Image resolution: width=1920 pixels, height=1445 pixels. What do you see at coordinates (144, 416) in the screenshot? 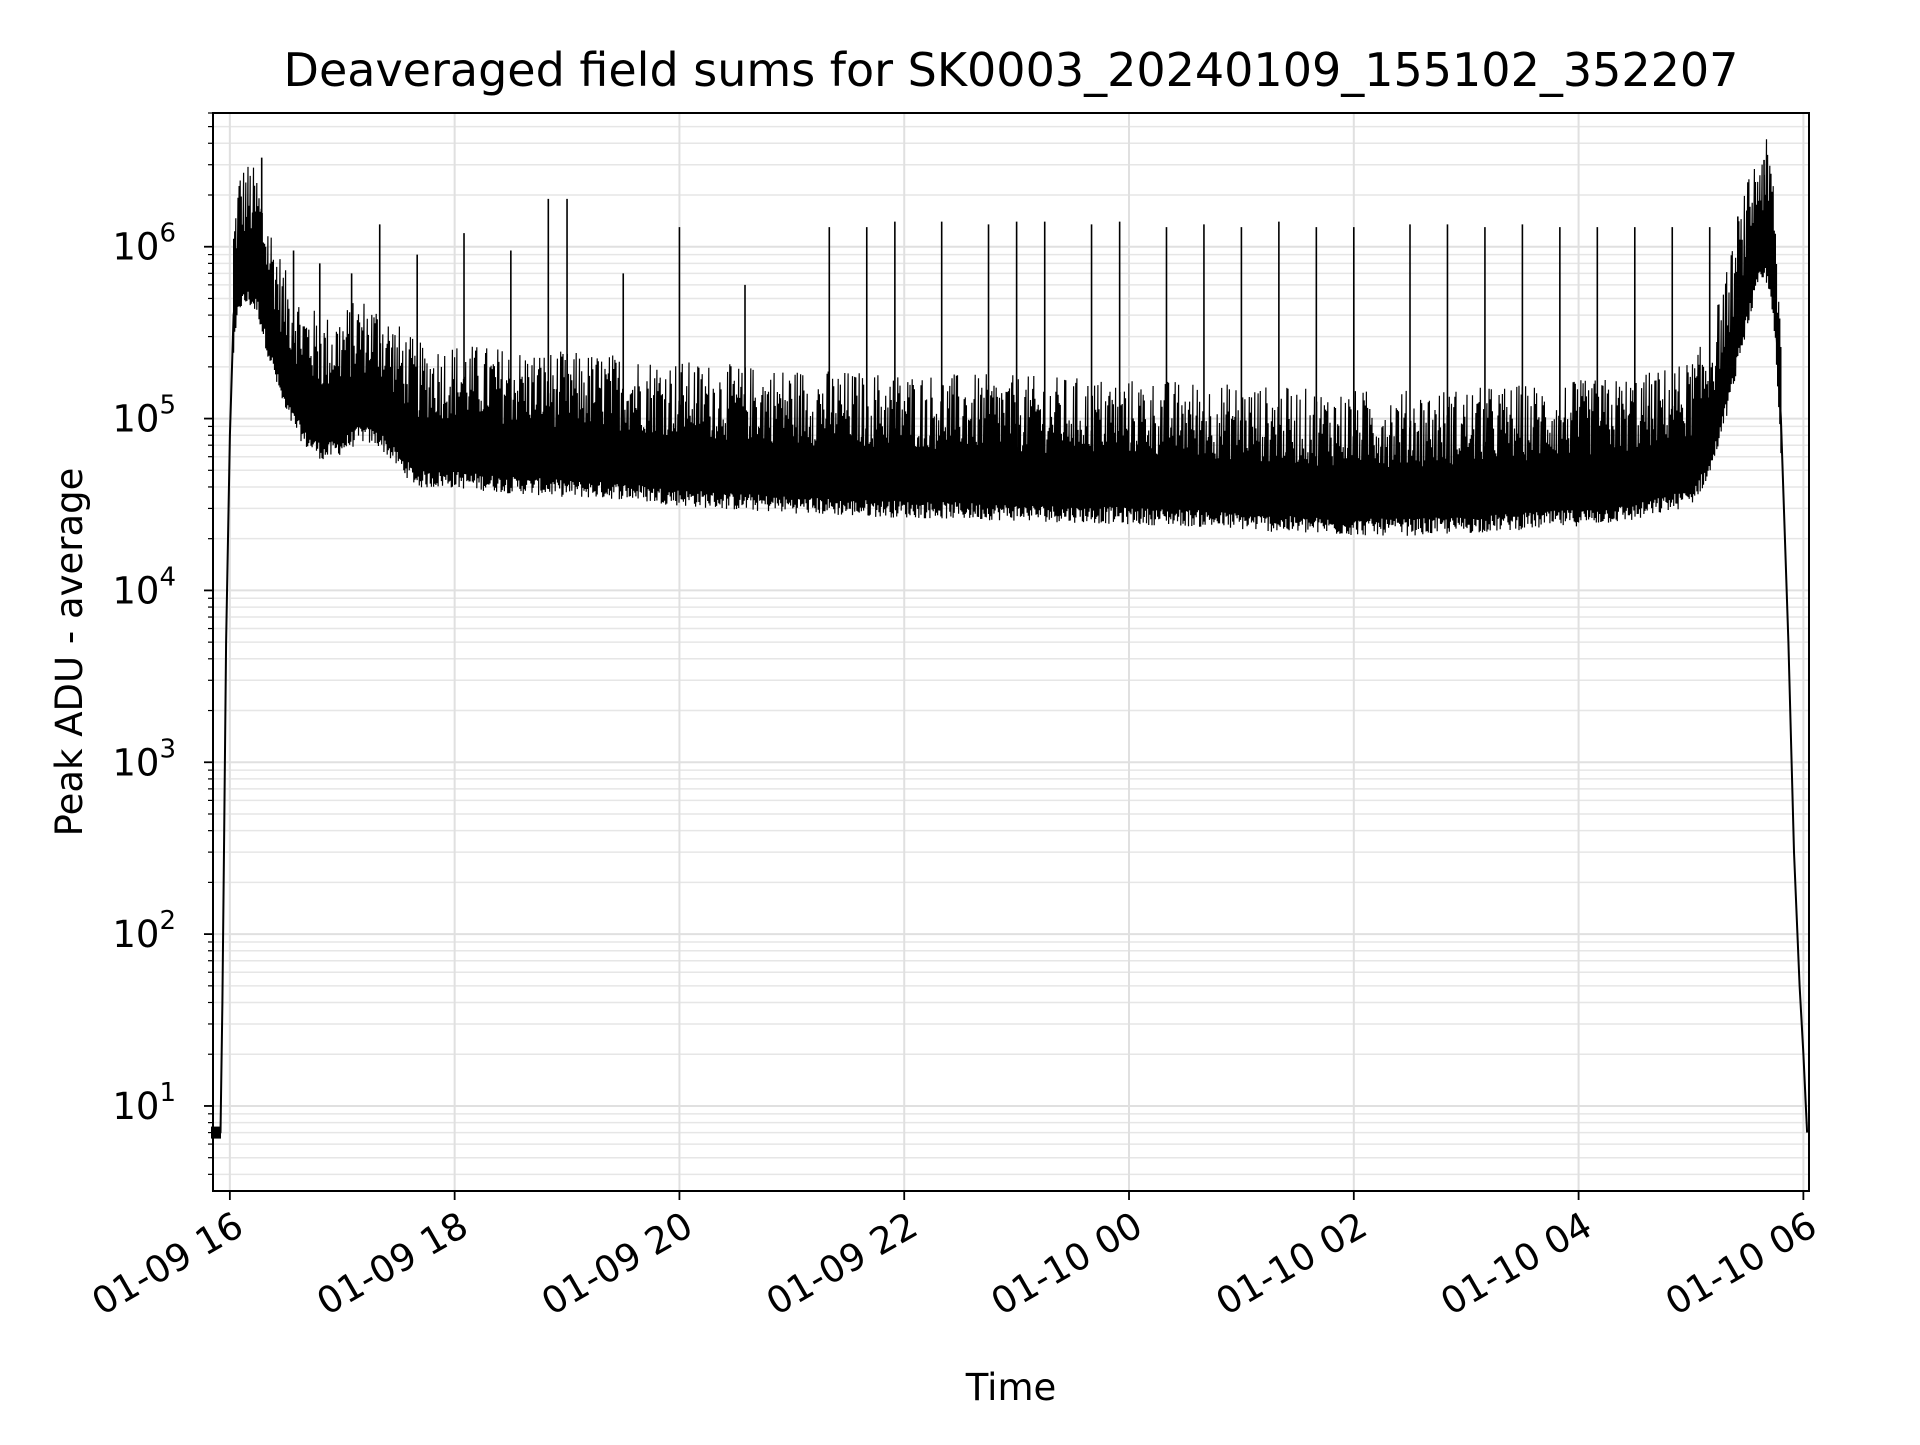
I see `y-tick-label: 10⁵` at bounding box center [144, 416].